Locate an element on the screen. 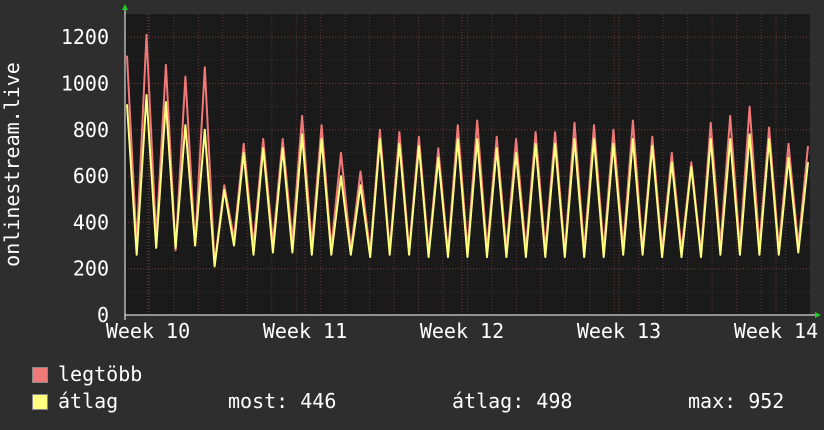 The image size is (824, 430). legend-label-max: legtöbb is located at coordinates (100, 374).